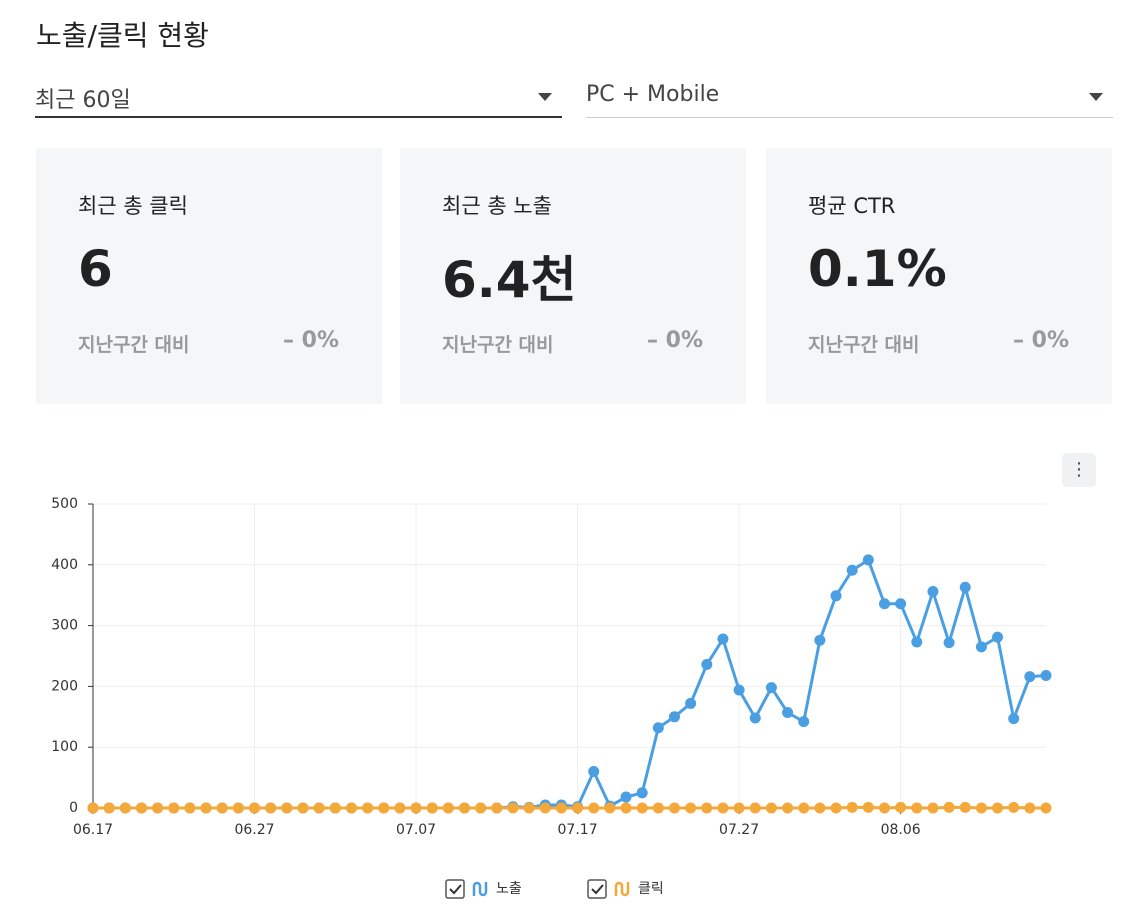 This screenshot has width=1147, height=921. I want to click on stat-card: 최근 총 클릭 6 지난구간 대비 – 0%, so click(209, 276).